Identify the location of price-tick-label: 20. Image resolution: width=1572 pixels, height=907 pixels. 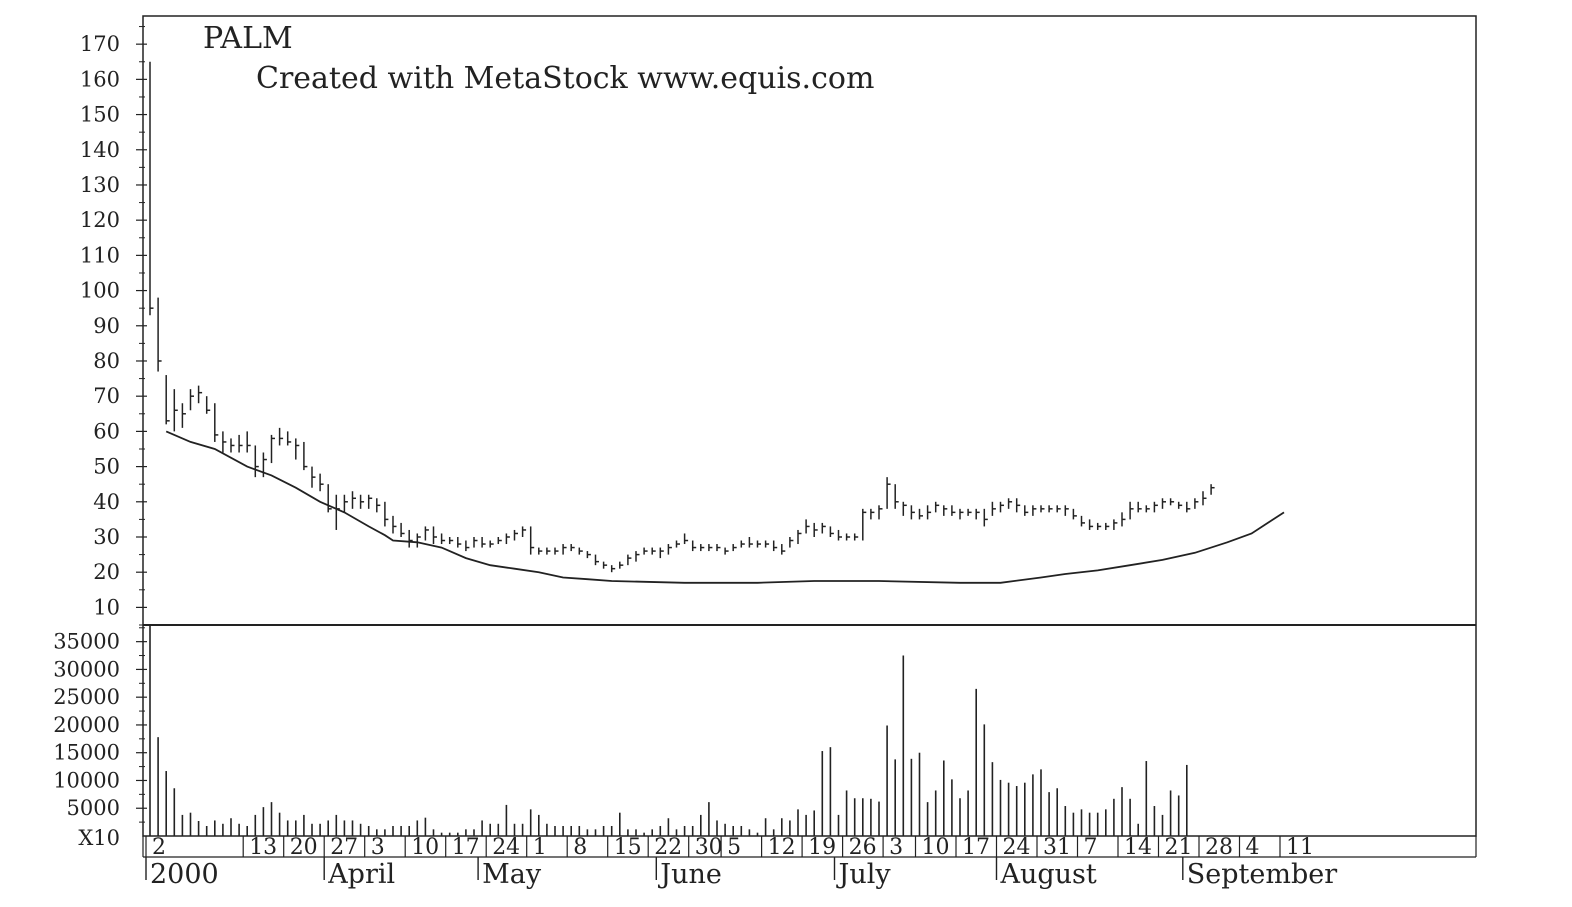
(106, 572).